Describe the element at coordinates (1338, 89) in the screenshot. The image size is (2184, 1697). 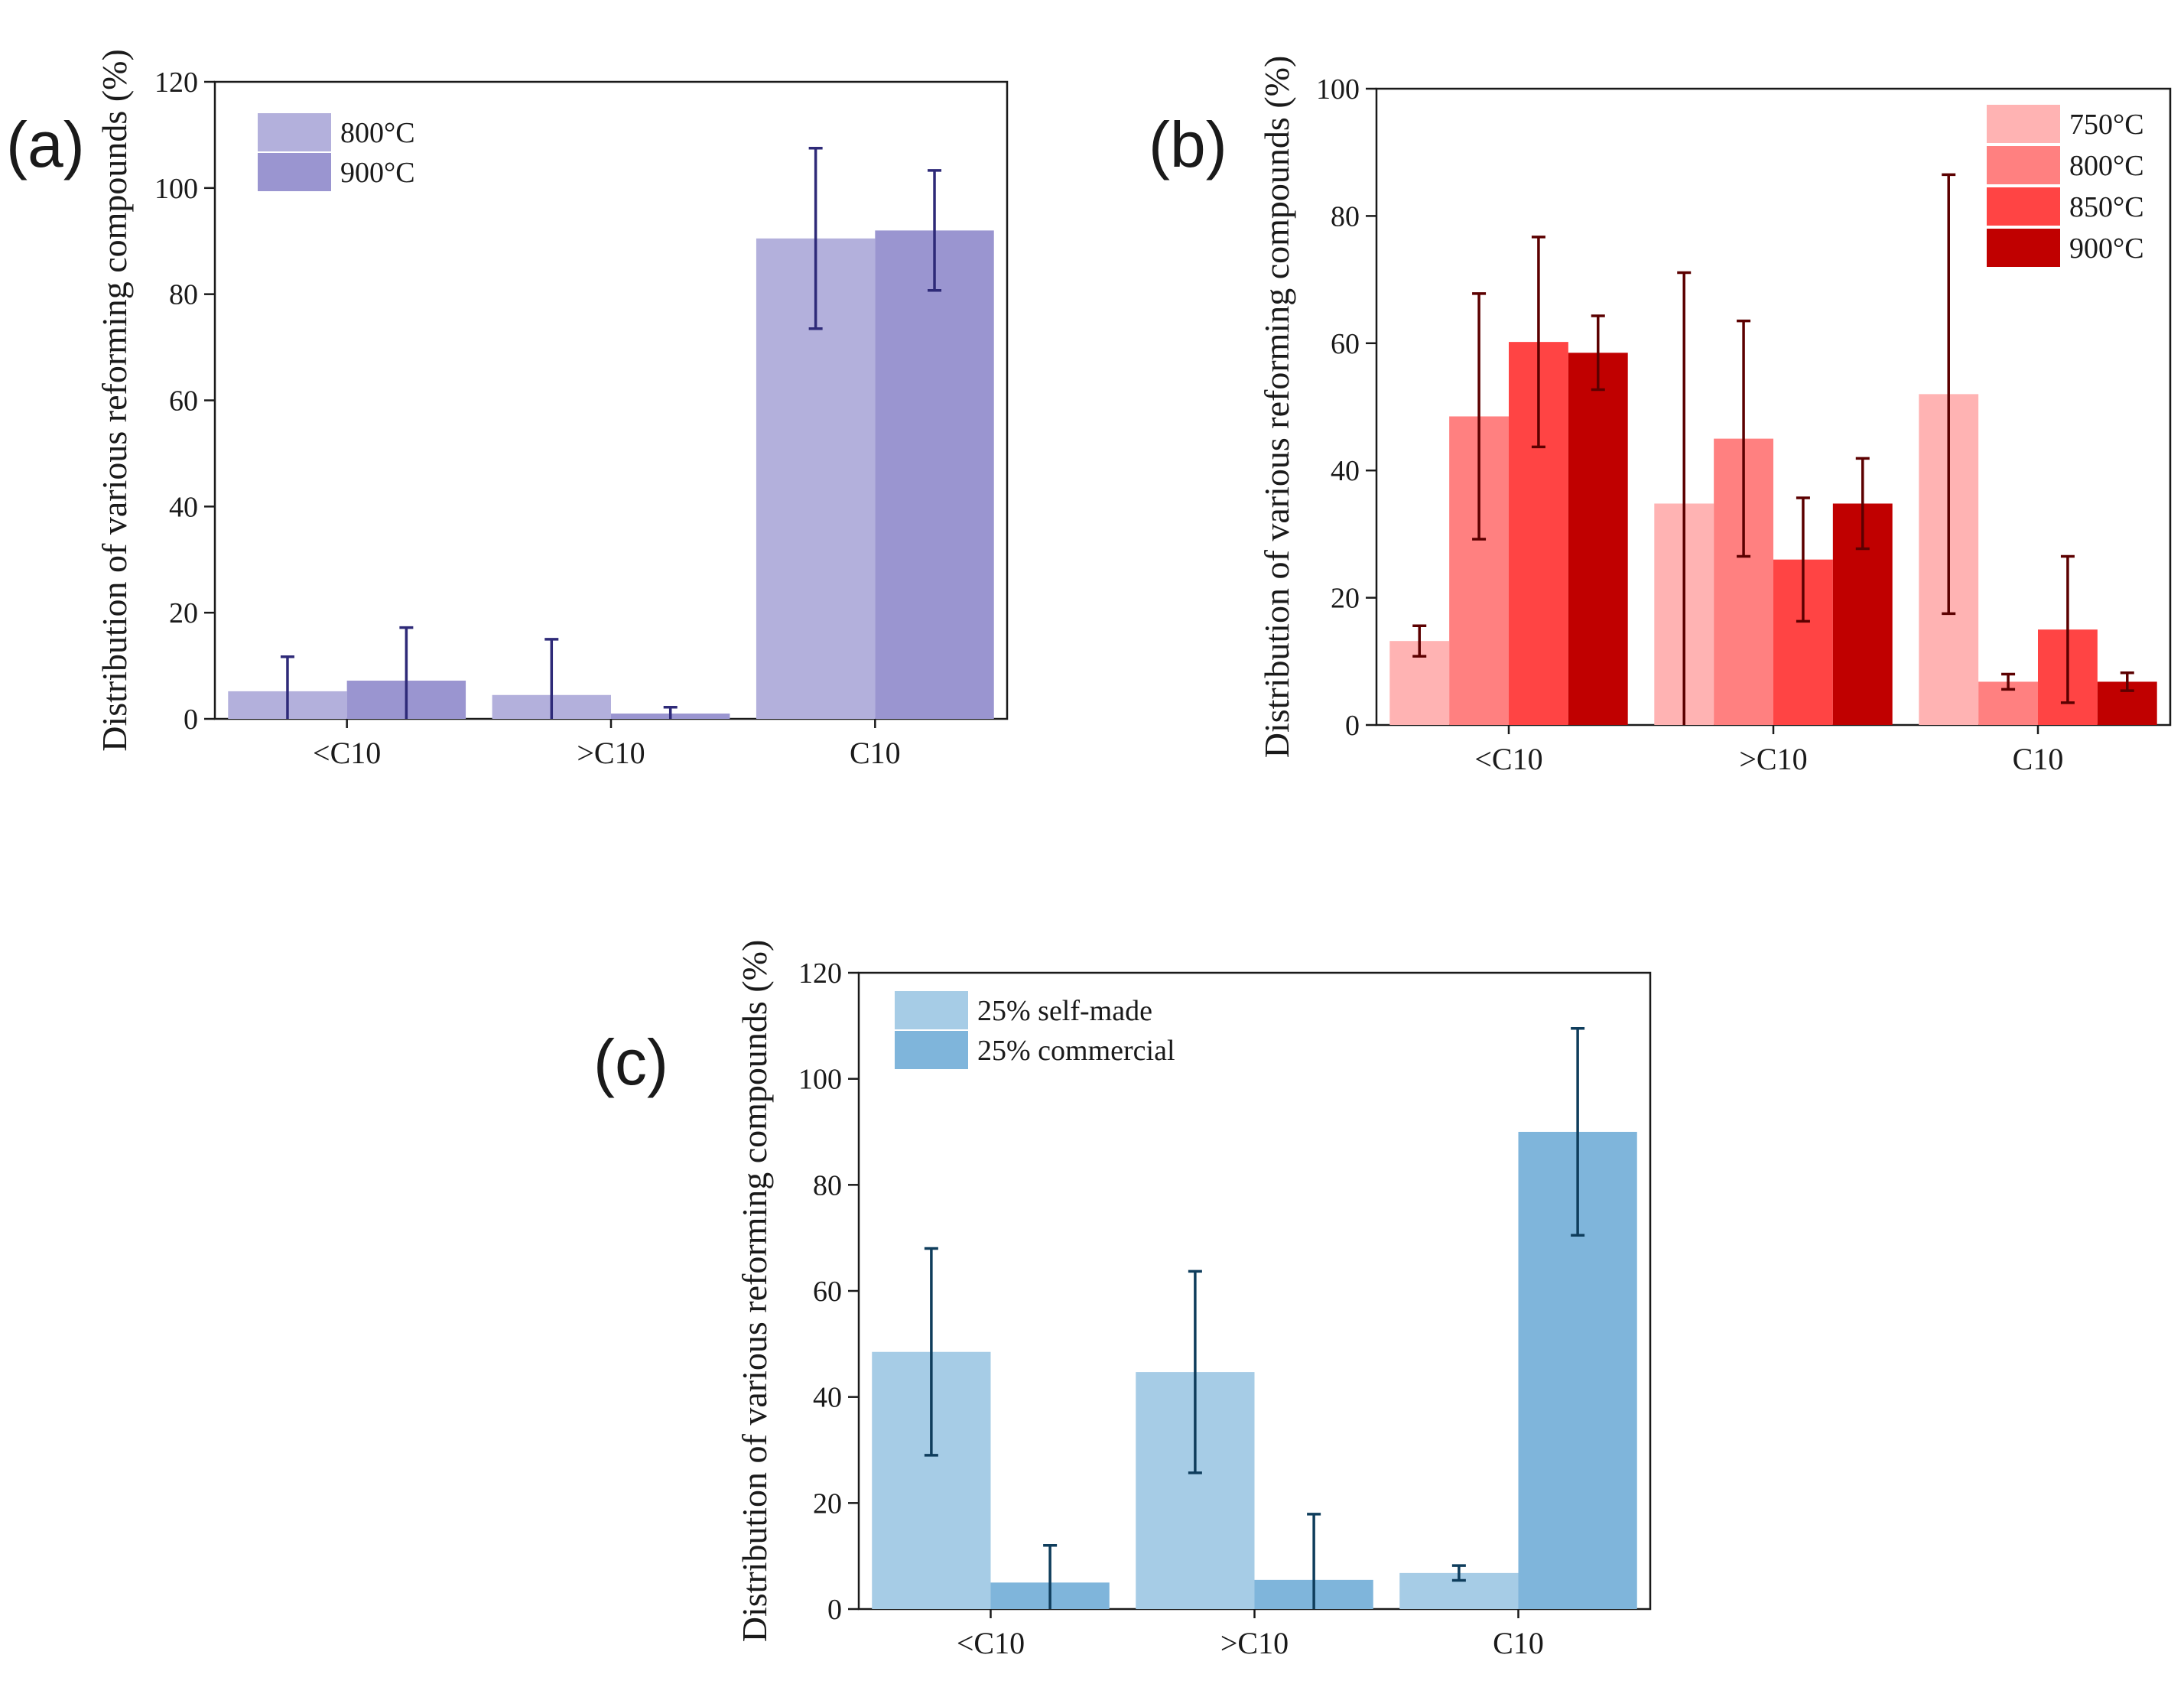
I see `y-tick-label-b: 100` at that location.